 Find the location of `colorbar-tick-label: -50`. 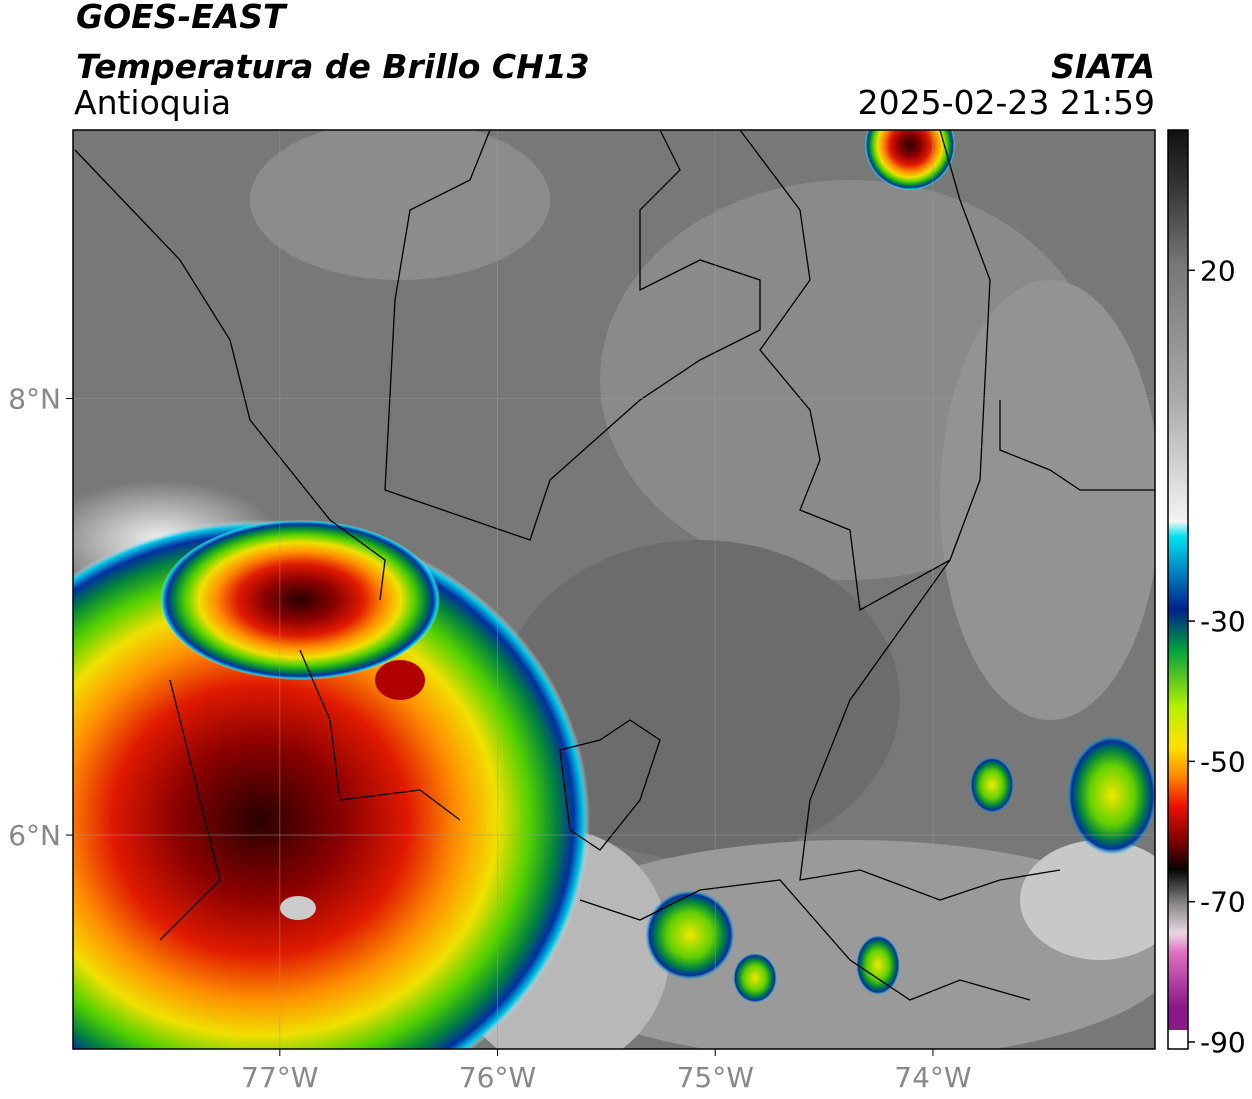

colorbar-tick-label: -50 is located at coordinates (1223, 761).